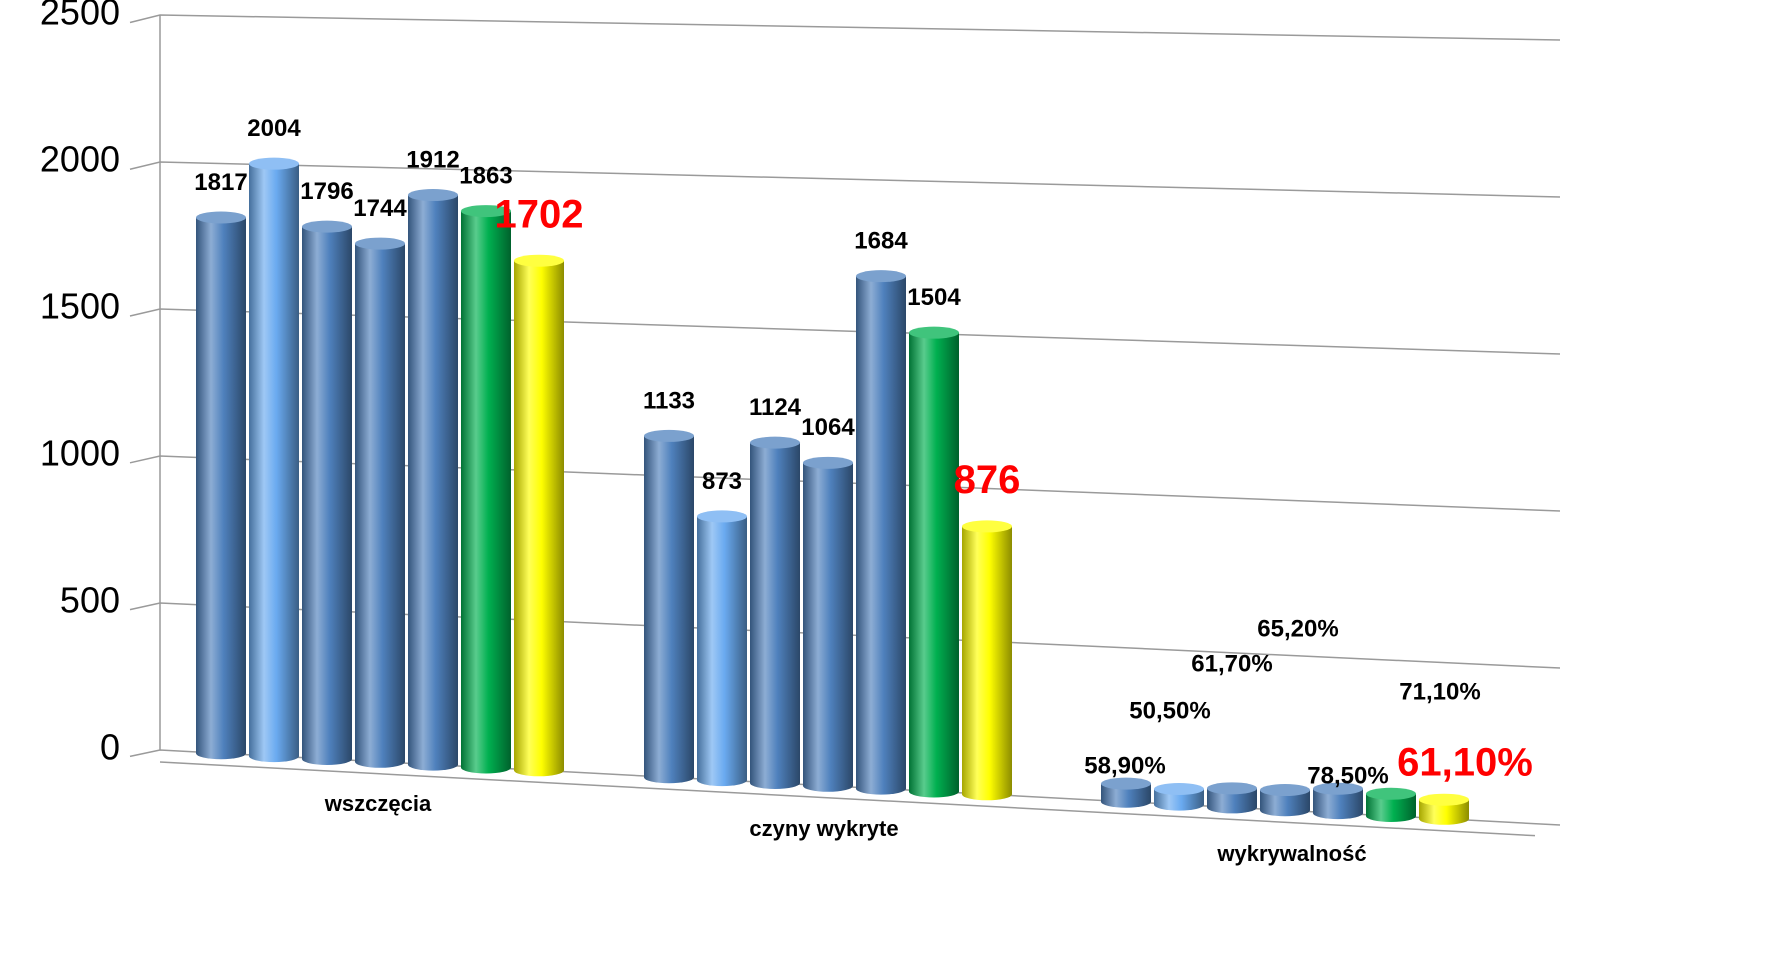  I want to click on y-tick-label: 1500, so click(80, 306).